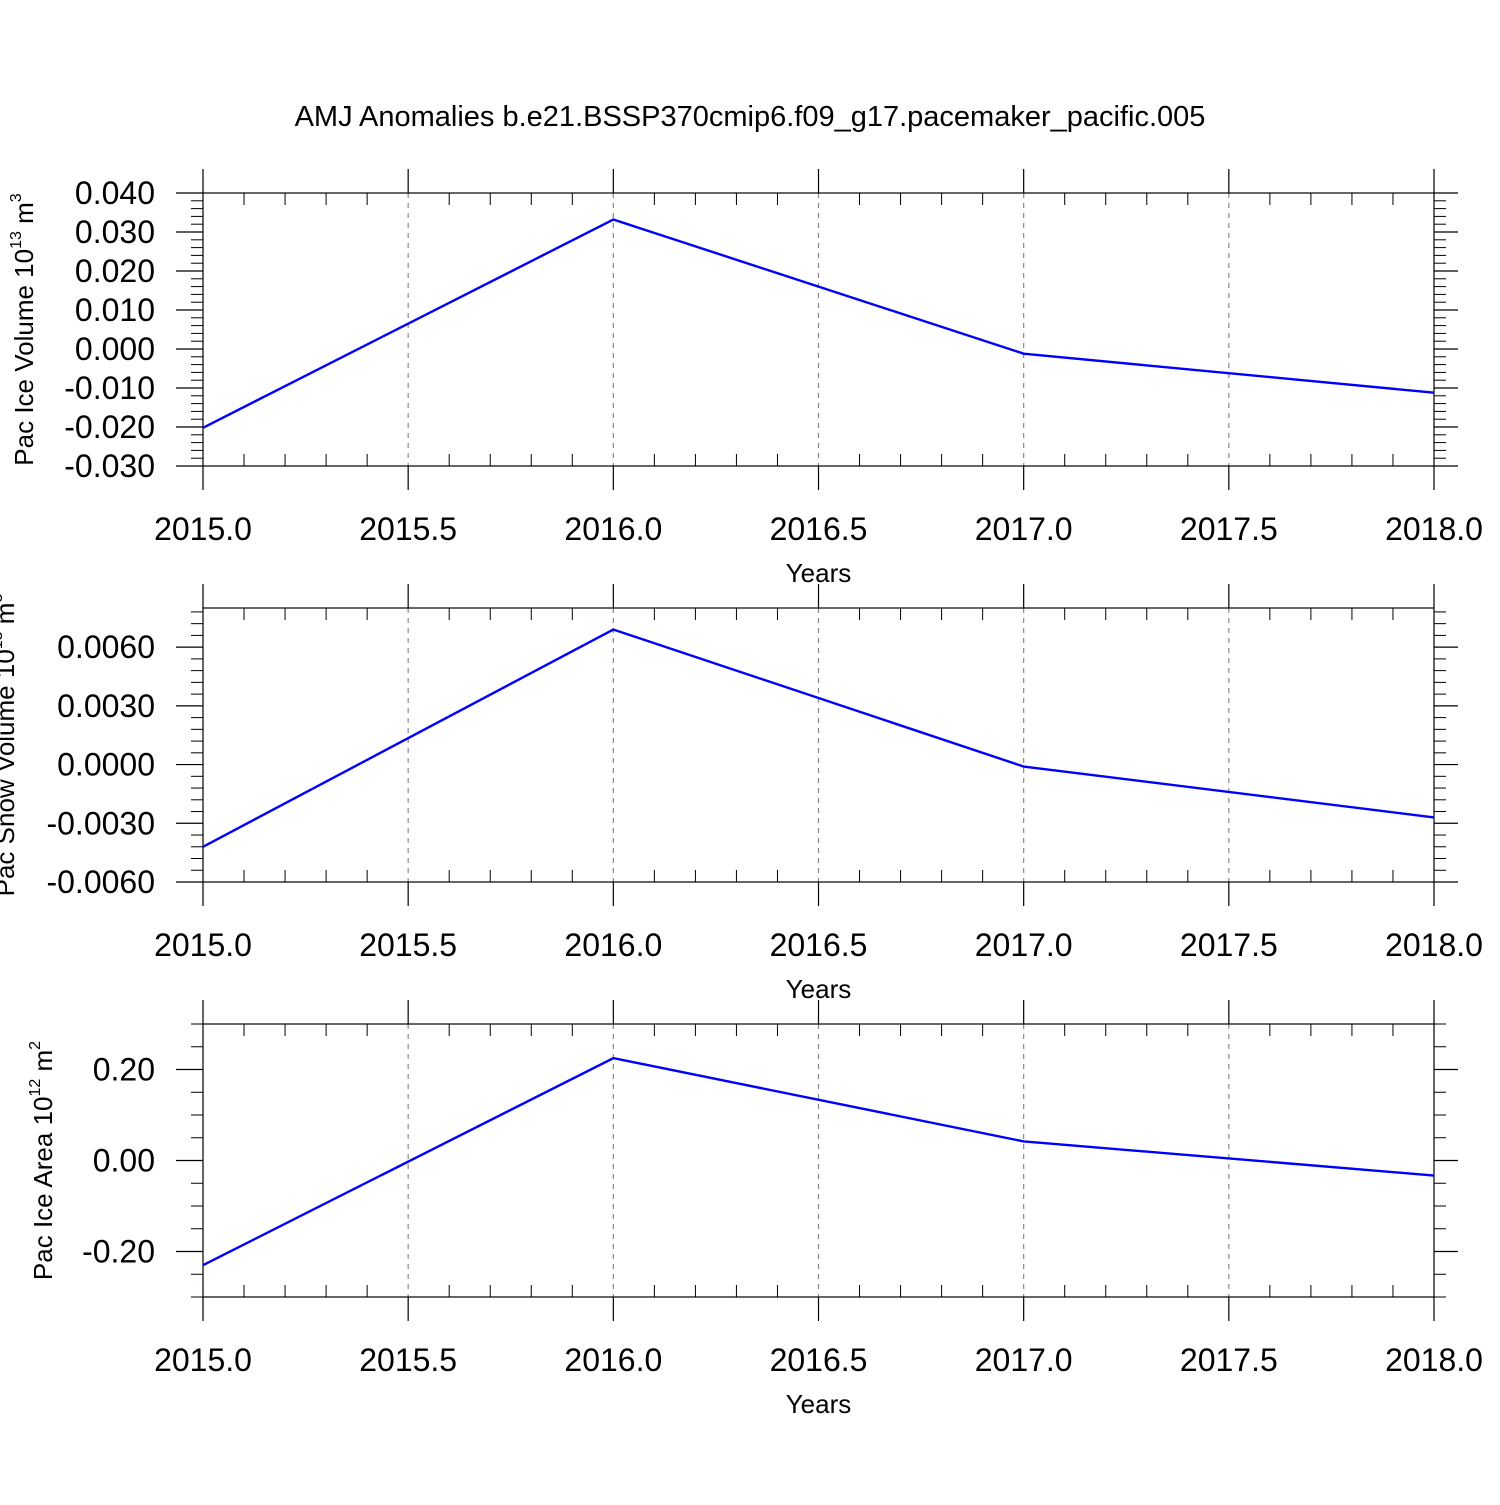 The image size is (1500, 1505). Describe the element at coordinates (106, 647) in the screenshot. I see `y-tick-label: 0.0060` at that location.